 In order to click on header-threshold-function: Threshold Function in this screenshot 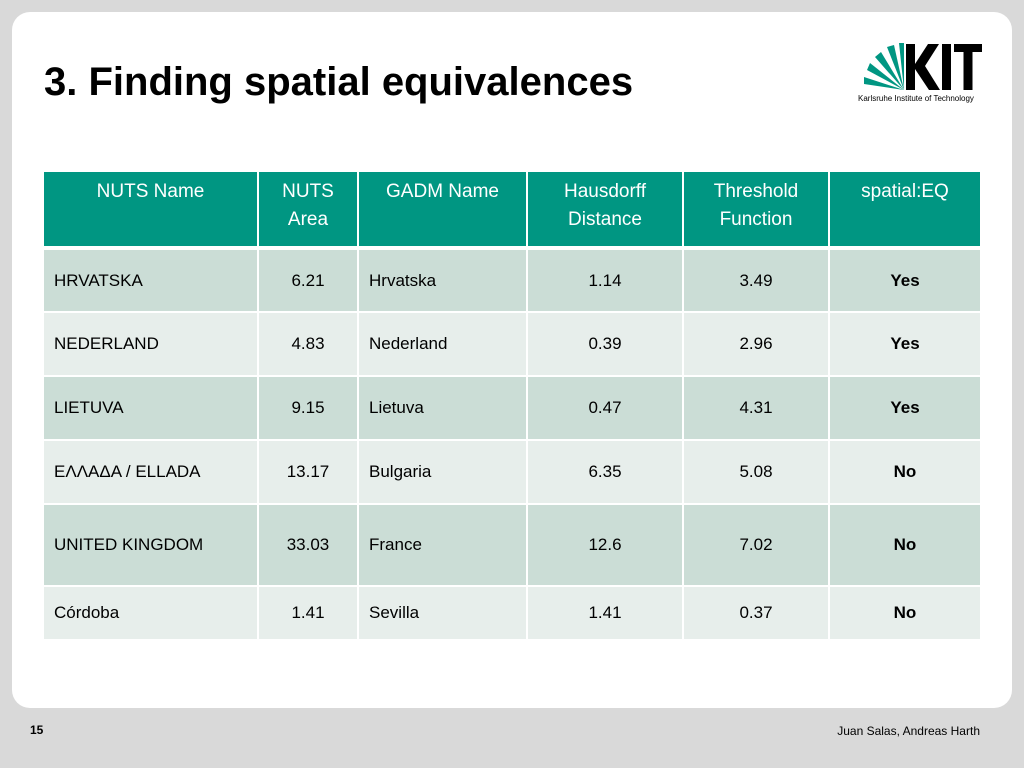, I will do `click(756, 211)`.